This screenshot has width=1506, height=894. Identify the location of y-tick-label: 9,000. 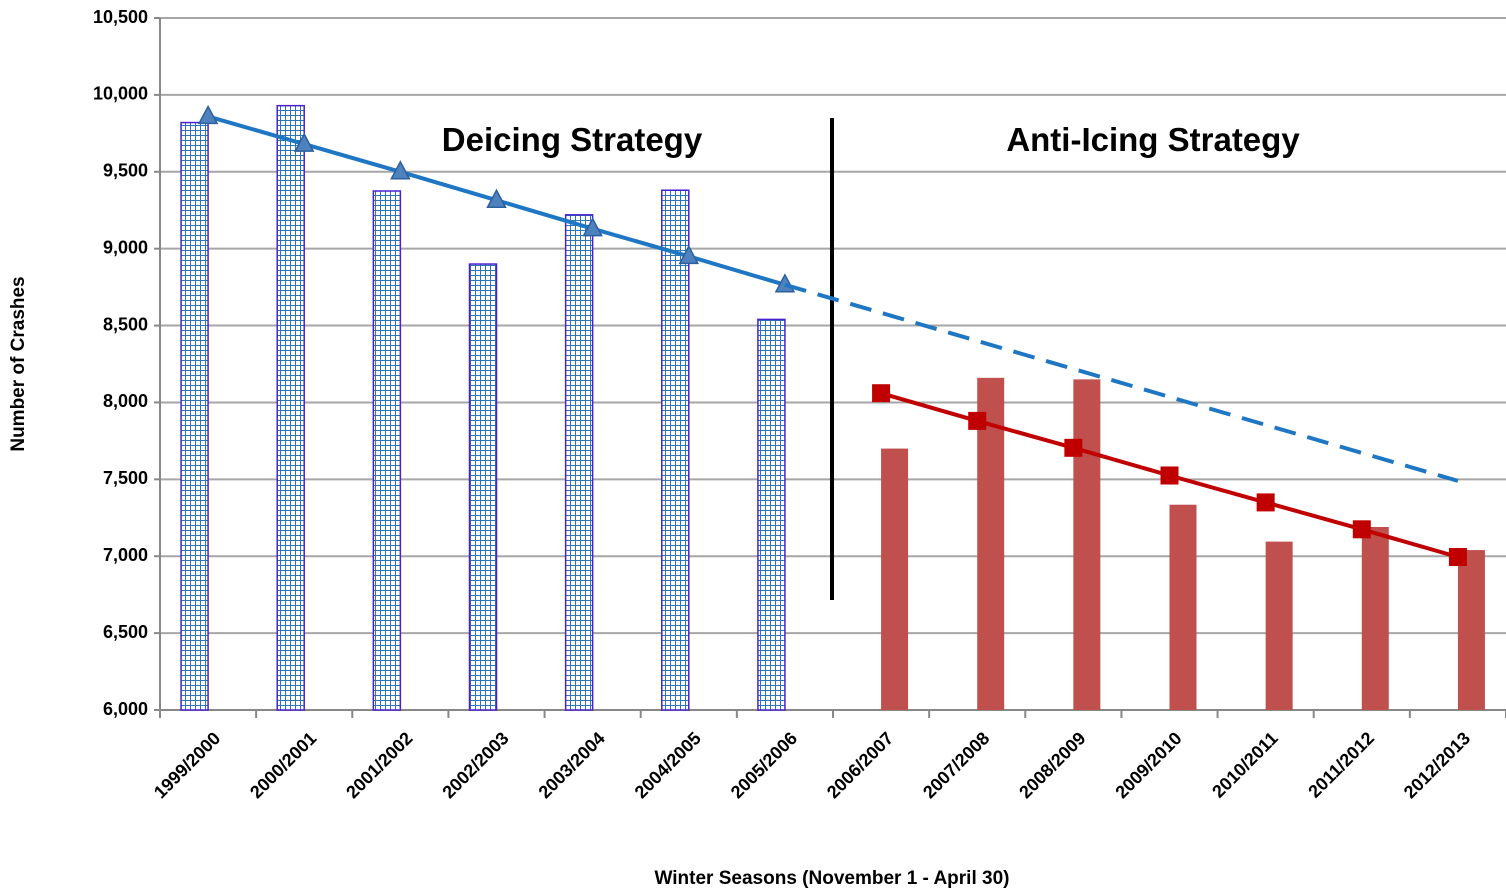
(125, 247).